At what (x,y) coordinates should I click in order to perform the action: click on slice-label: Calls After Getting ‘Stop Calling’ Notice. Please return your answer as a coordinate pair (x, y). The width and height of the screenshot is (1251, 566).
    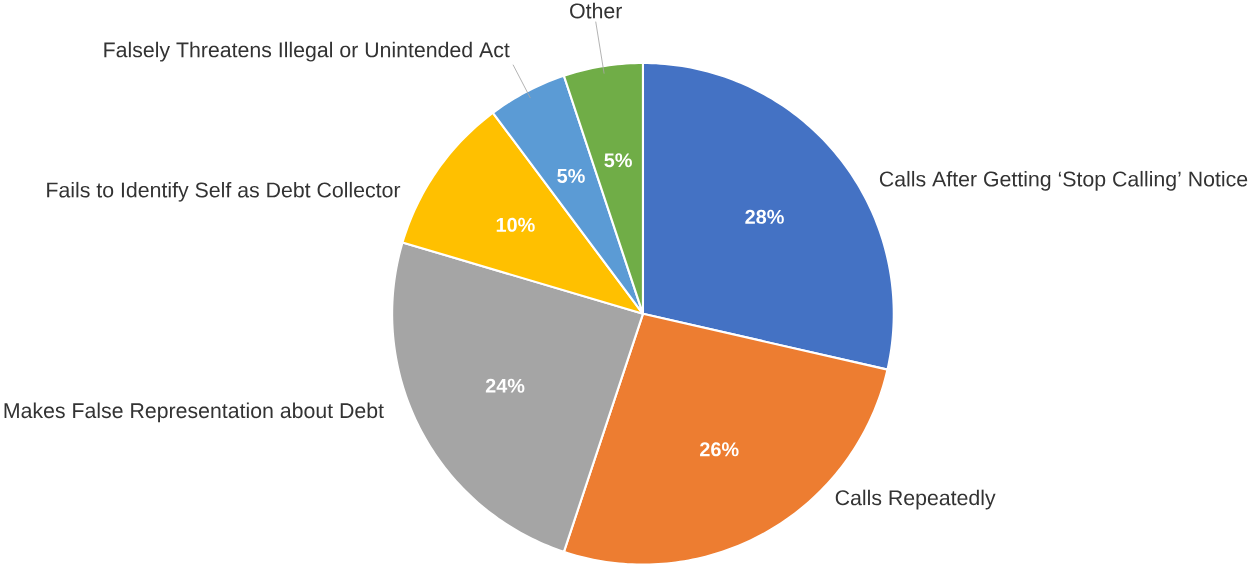
    Looking at the image, I should click on (1063, 181).